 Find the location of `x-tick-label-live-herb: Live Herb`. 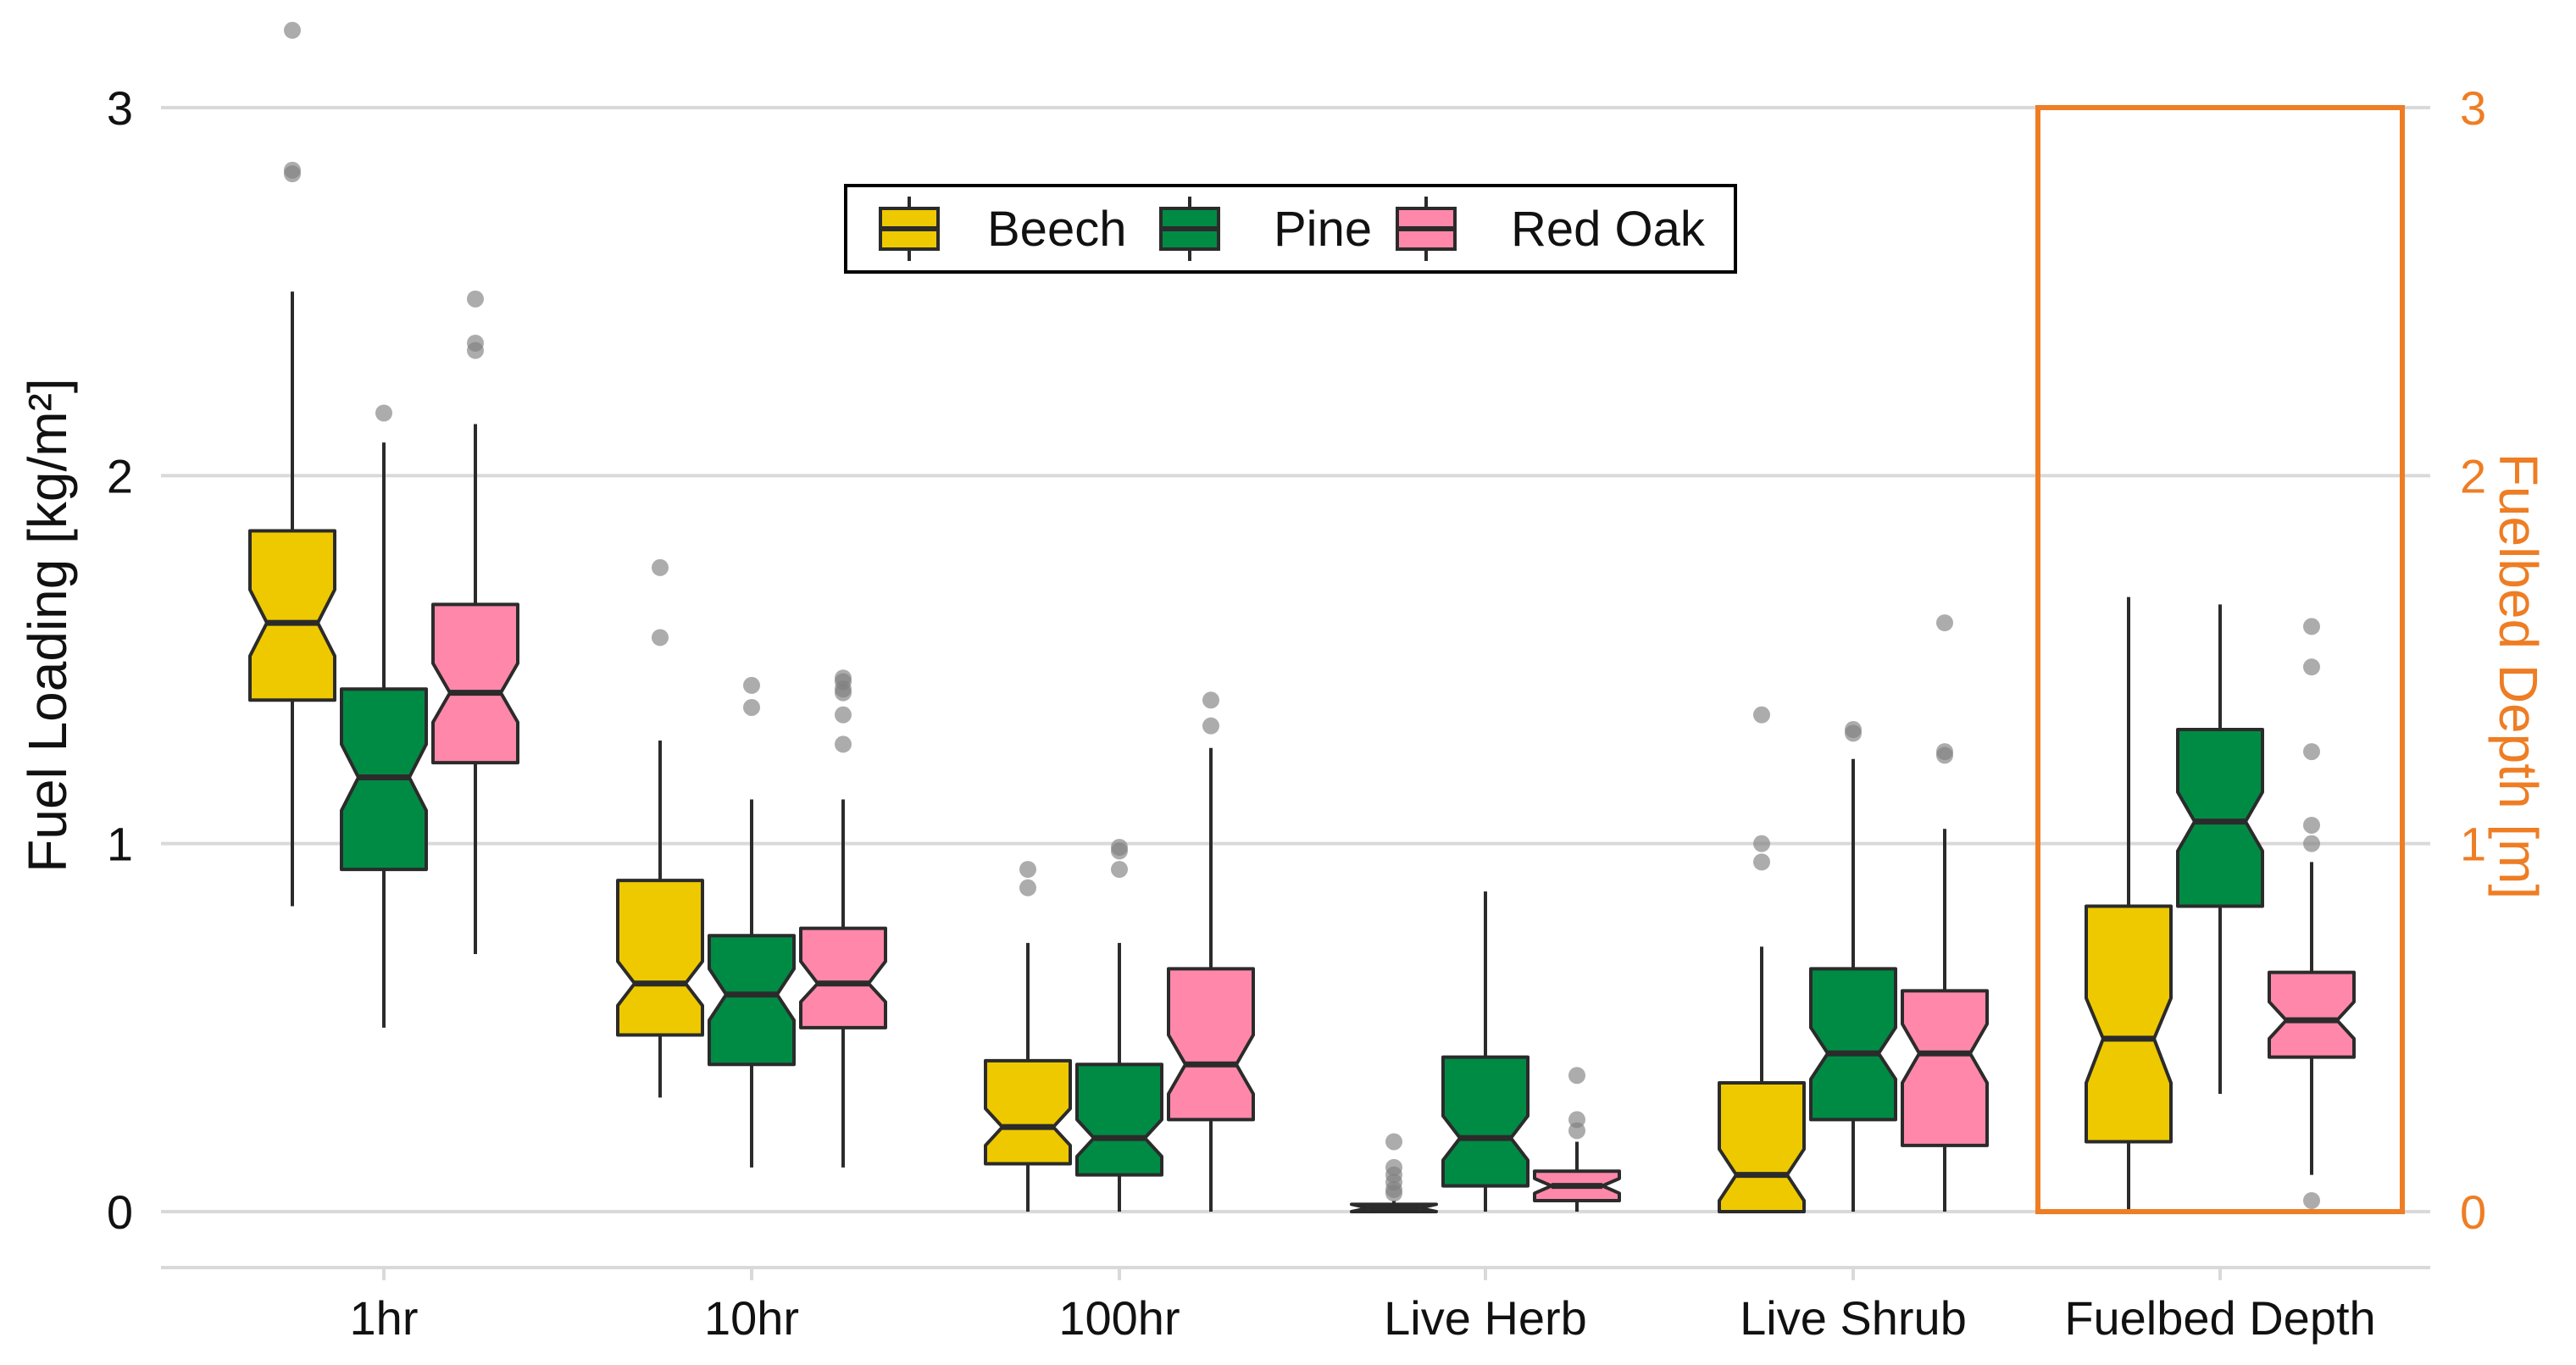

x-tick-label-live-herb: Live Herb is located at coordinates (1485, 1318).